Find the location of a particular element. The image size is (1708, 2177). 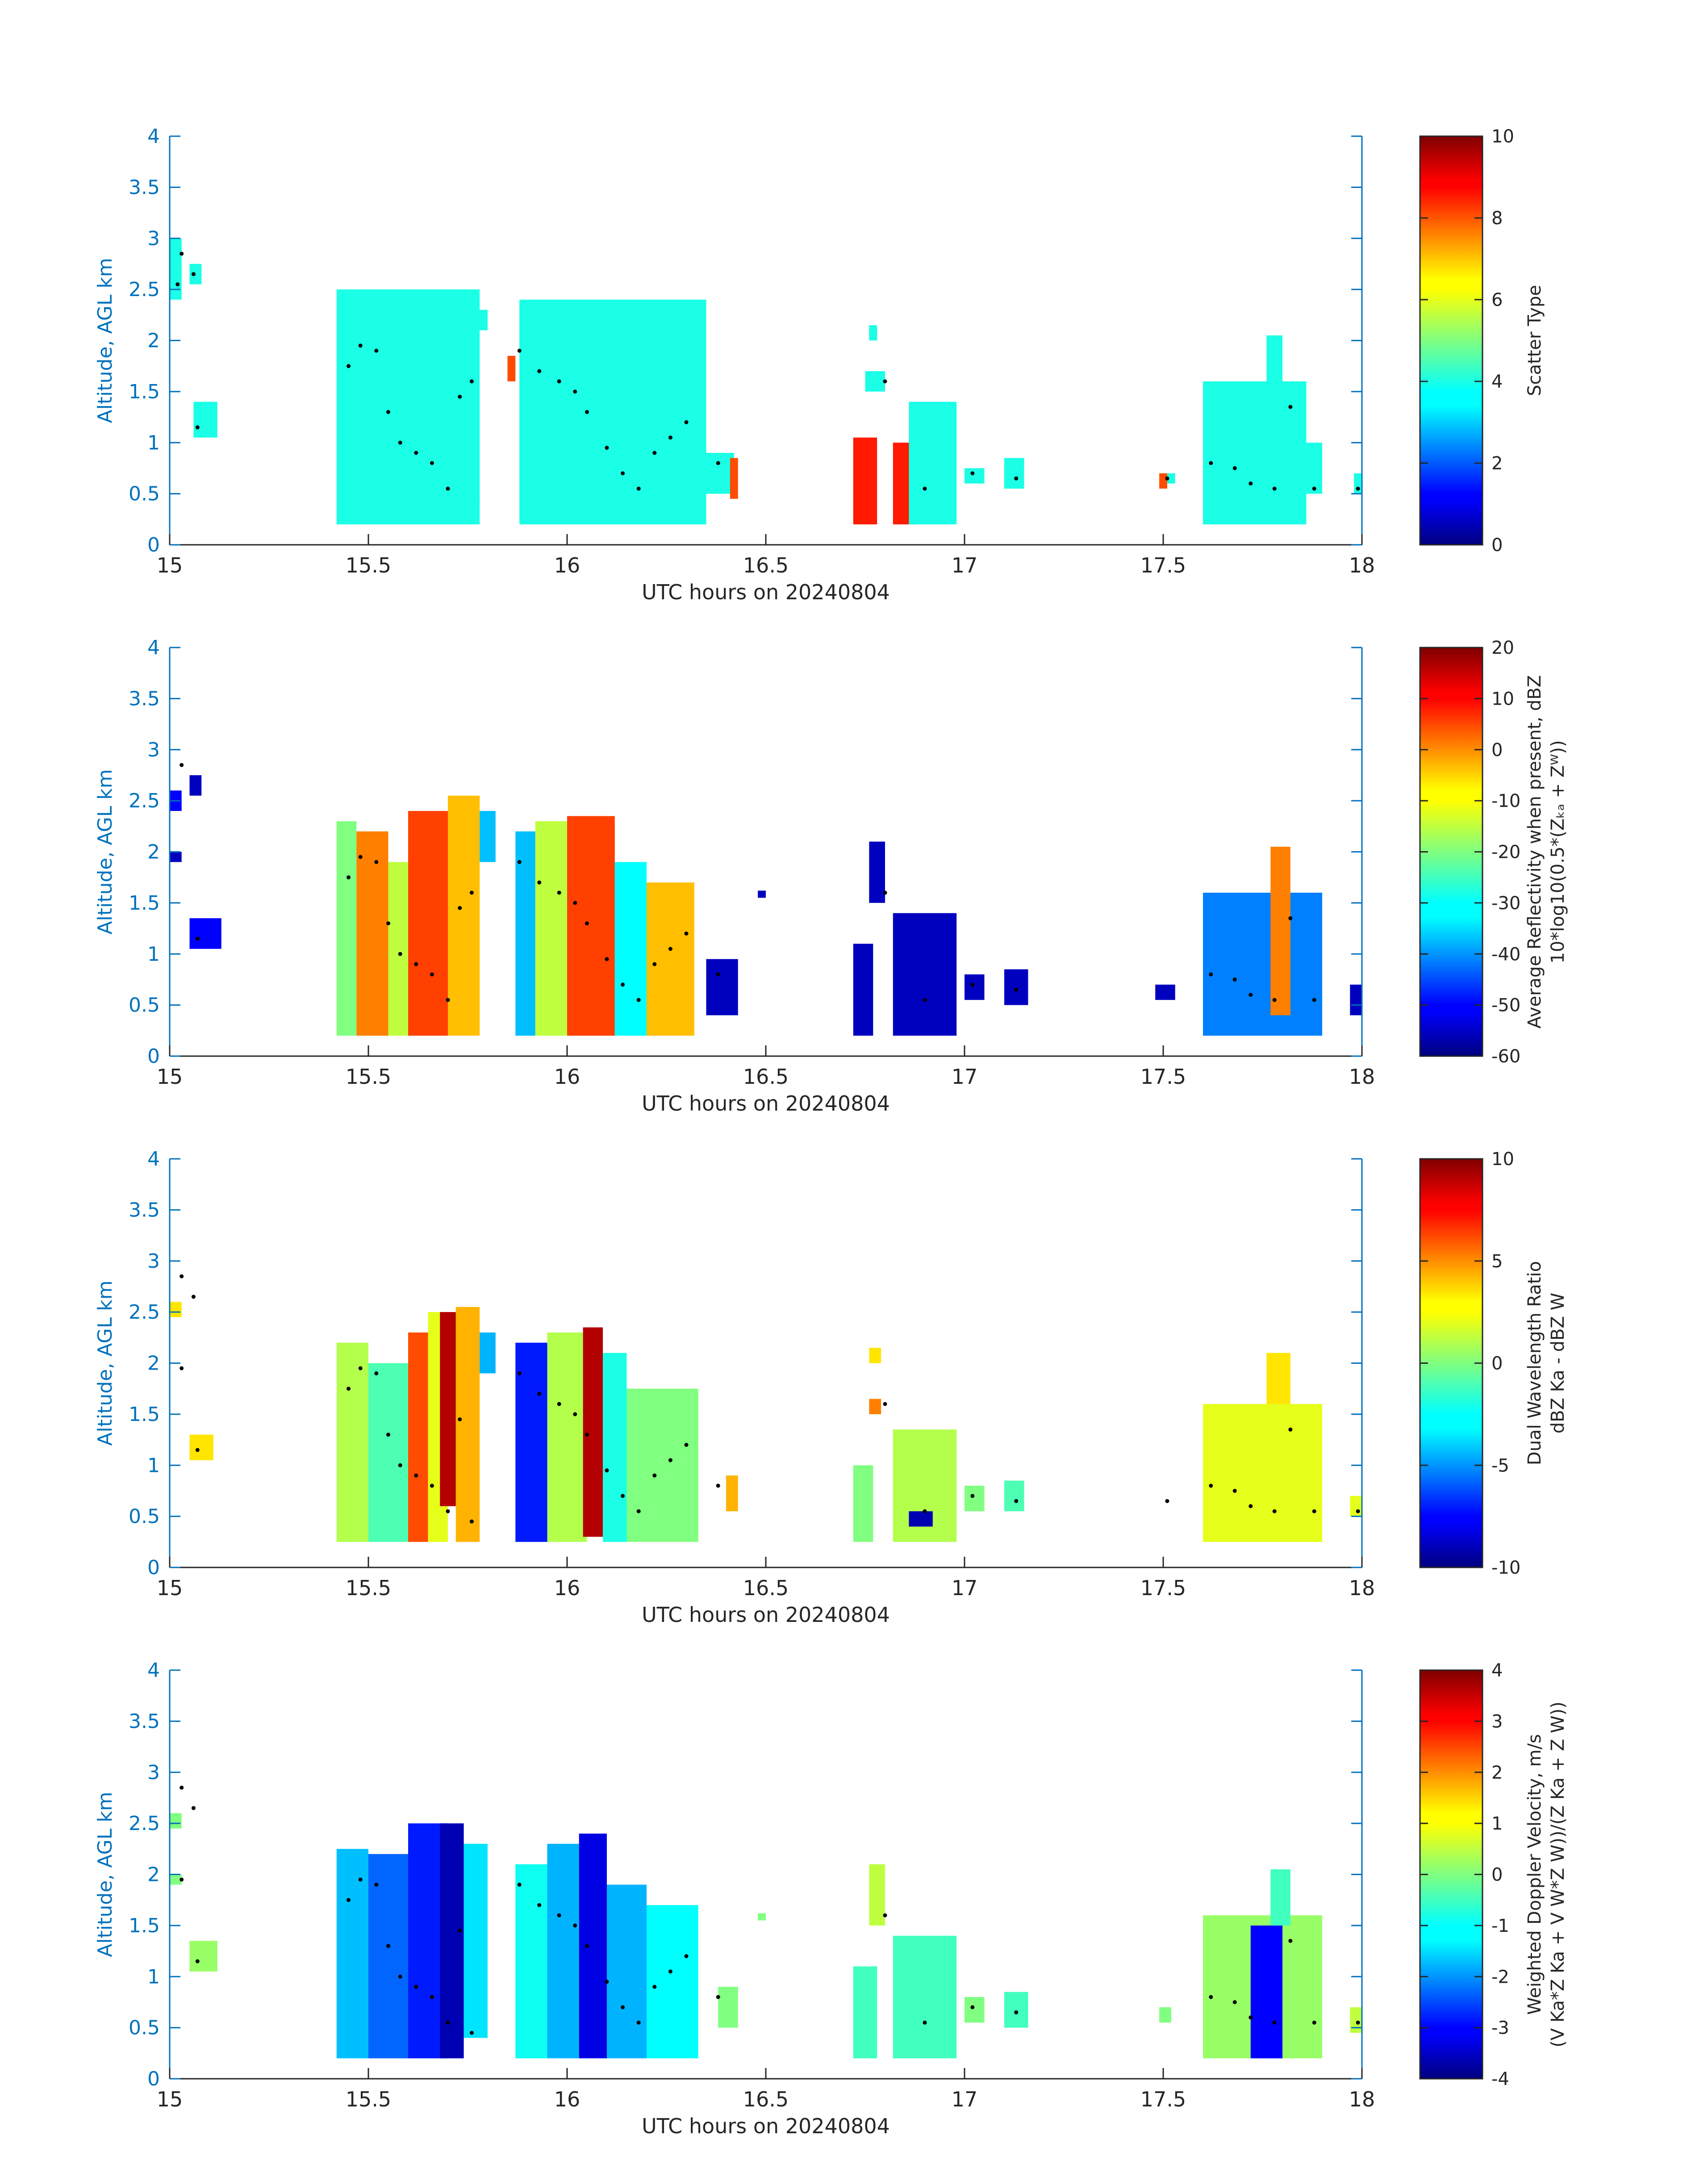

colorbar-tick-label: -60 is located at coordinates (1505, 1056).